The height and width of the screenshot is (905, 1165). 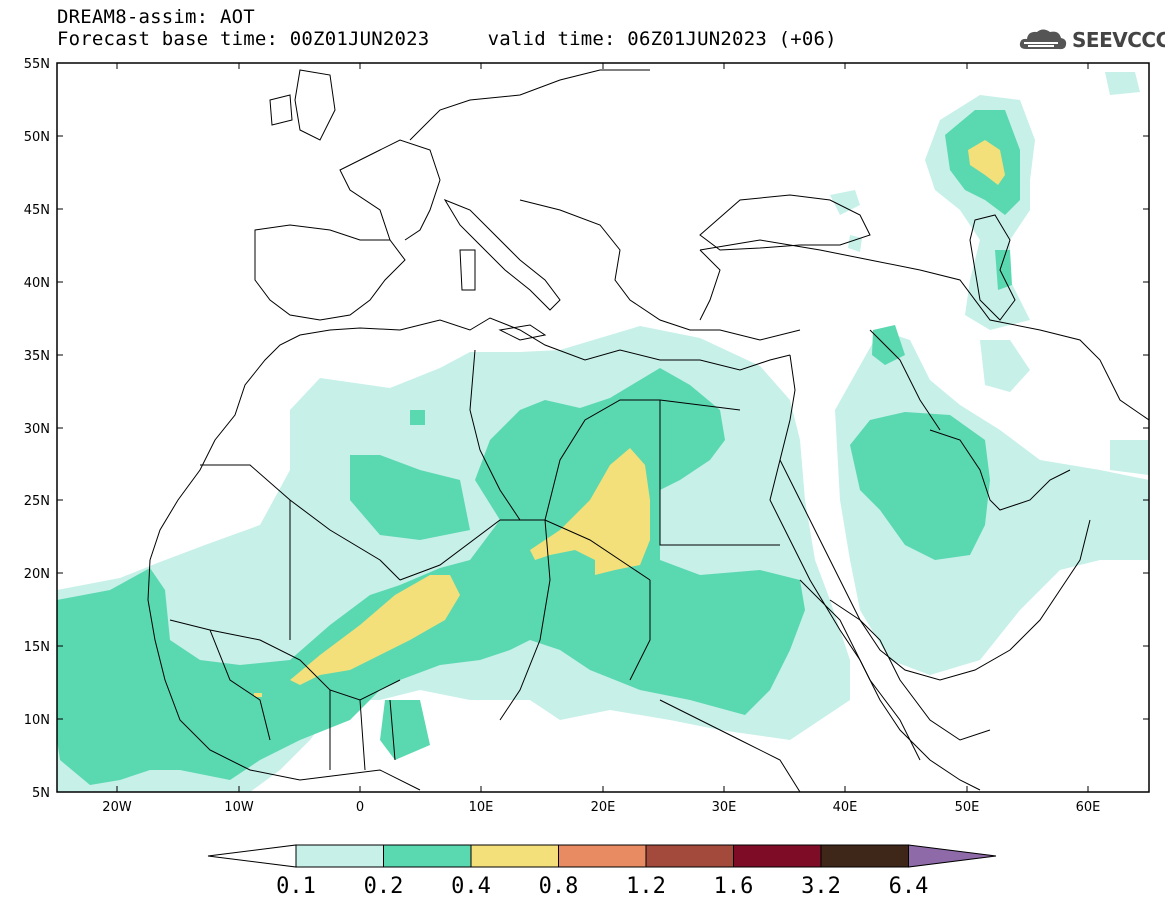 I want to click on lat-tick-label: 25N, so click(x=37, y=501).